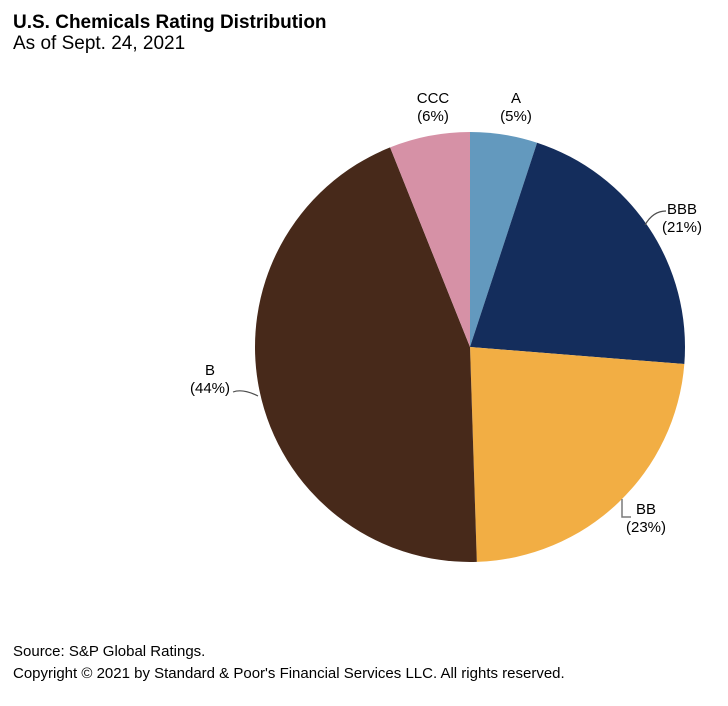  I want to click on pie-slice-bb, so click(577, 454).